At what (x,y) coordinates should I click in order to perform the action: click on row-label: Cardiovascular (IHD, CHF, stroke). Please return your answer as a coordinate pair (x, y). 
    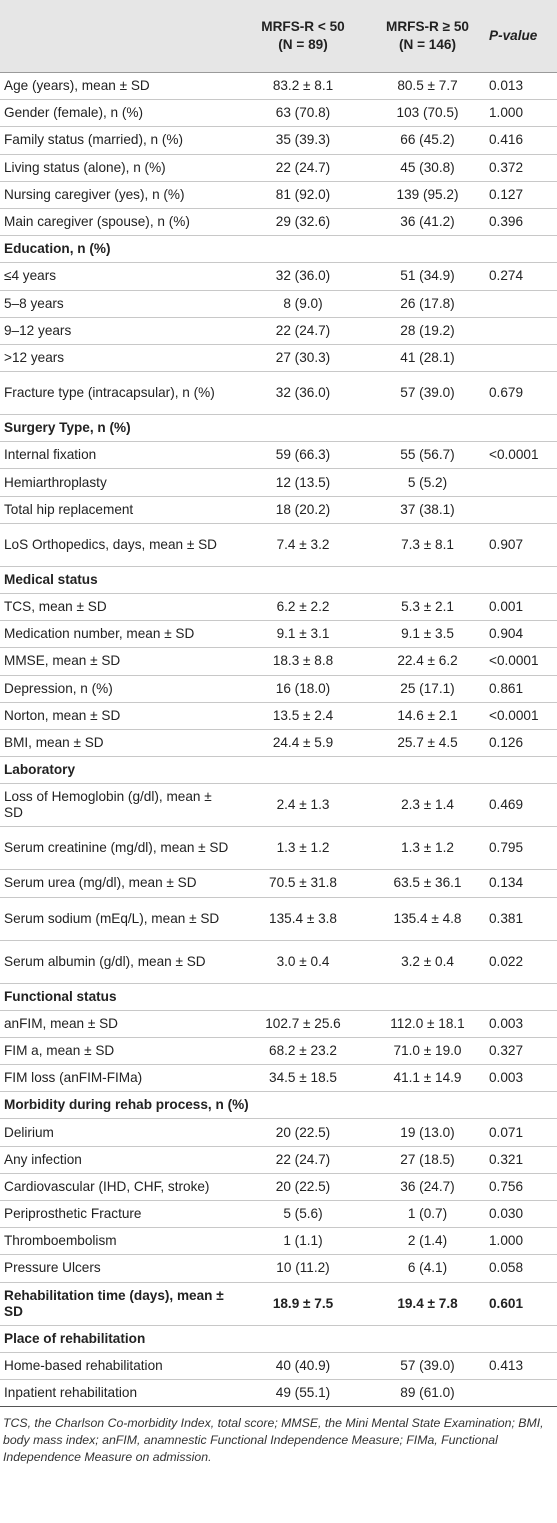
    Looking at the image, I should click on (119, 1187).